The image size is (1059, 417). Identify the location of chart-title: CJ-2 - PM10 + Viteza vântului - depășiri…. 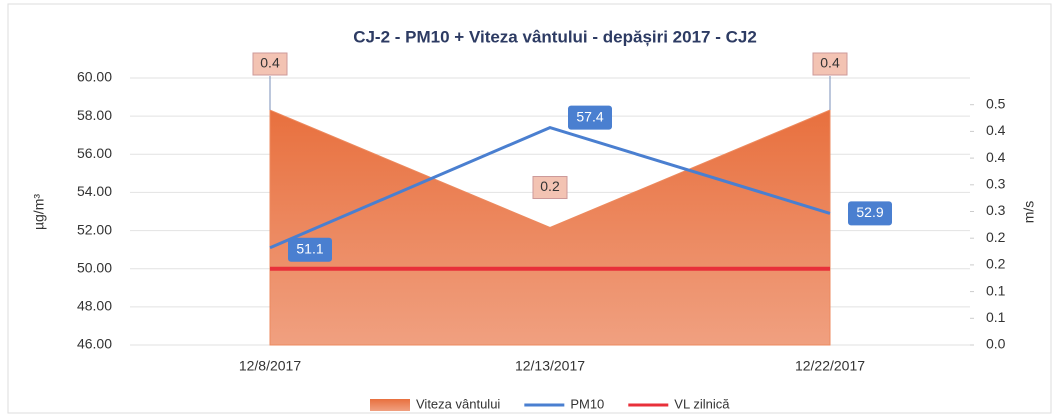
(555, 36).